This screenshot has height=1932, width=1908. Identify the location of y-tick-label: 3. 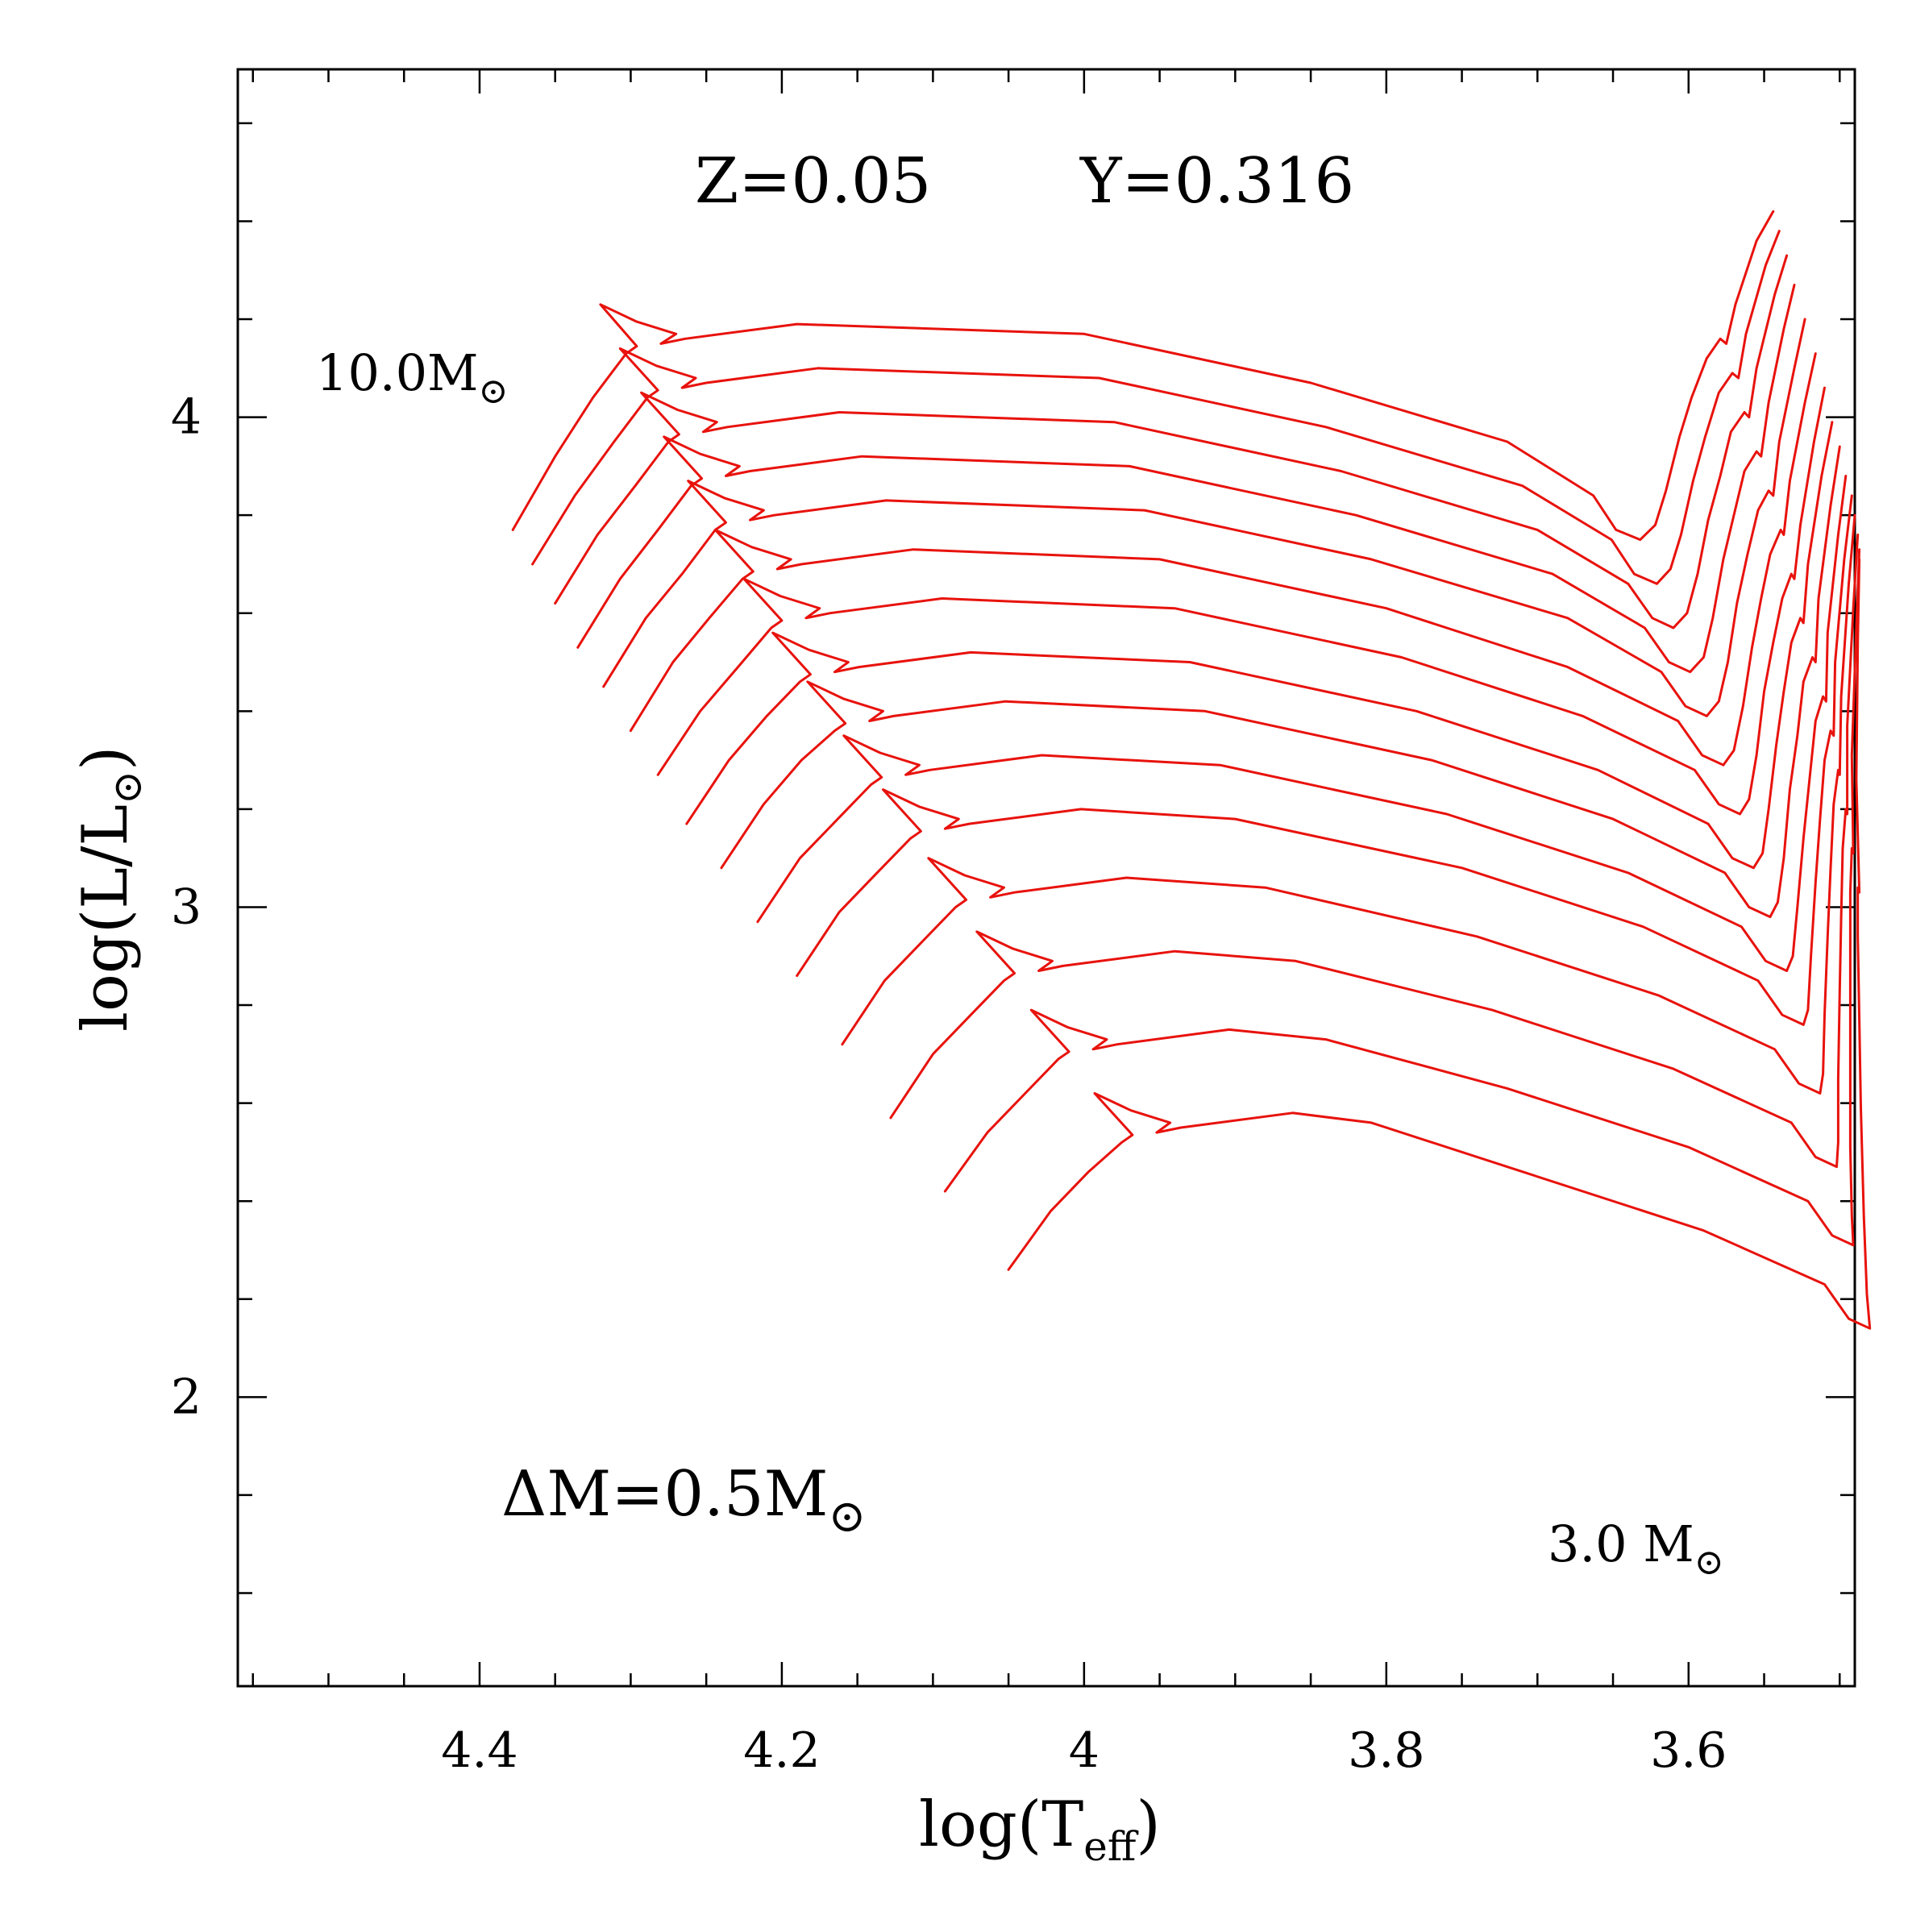
(186, 907).